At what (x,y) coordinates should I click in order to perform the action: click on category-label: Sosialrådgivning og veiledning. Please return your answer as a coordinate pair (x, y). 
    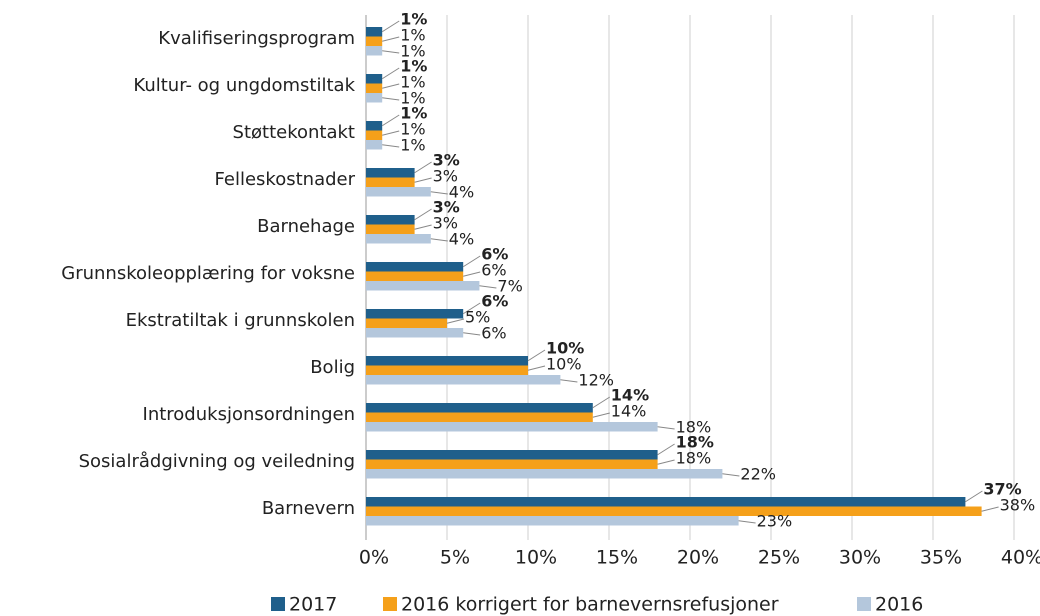
    Looking at the image, I should click on (217, 461).